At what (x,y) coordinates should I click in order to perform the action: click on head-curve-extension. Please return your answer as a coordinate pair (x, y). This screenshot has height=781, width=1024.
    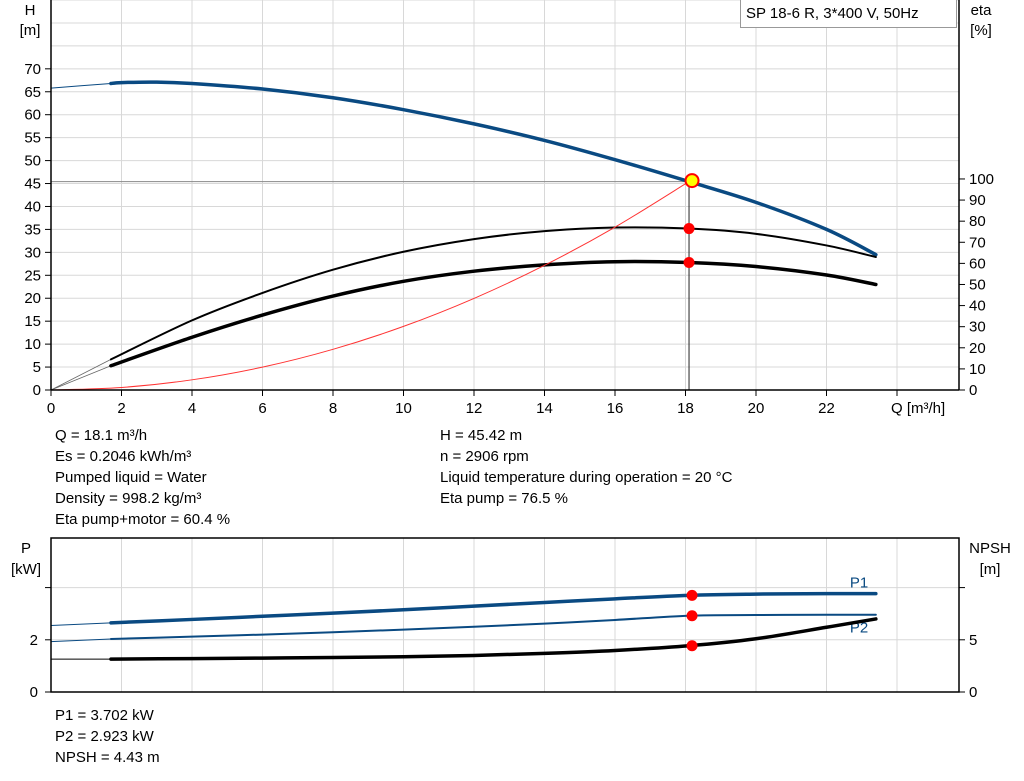
    Looking at the image, I should click on (80, 86).